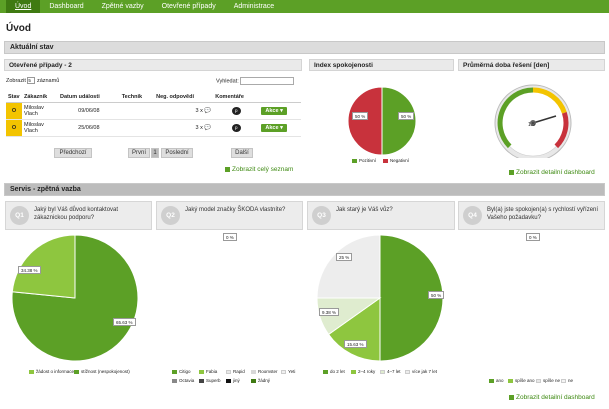  Describe the element at coordinates (19, 215) in the screenshot. I see `question-badge: Q1` at that location.